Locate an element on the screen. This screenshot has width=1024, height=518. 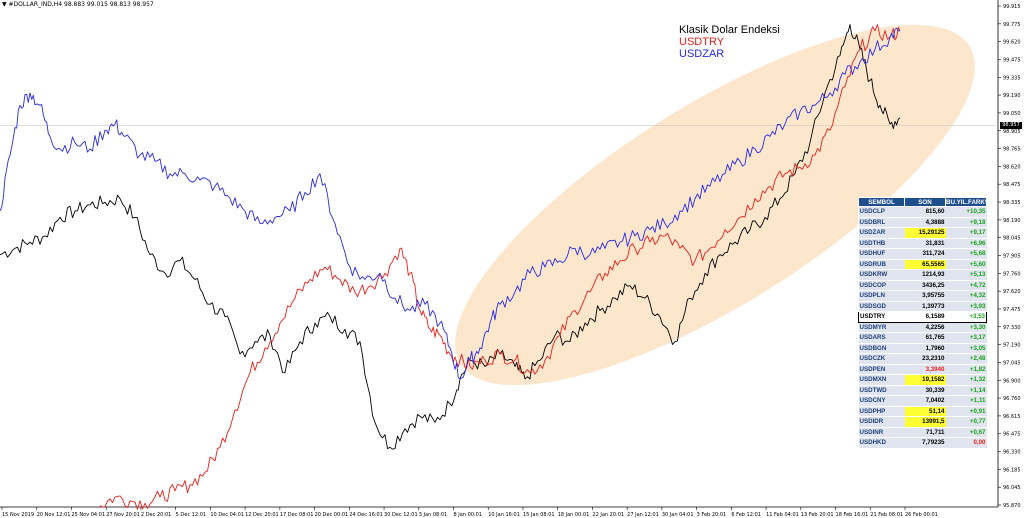
x-tick-label: 15 Nov 2019 is located at coordinates (18, 515).